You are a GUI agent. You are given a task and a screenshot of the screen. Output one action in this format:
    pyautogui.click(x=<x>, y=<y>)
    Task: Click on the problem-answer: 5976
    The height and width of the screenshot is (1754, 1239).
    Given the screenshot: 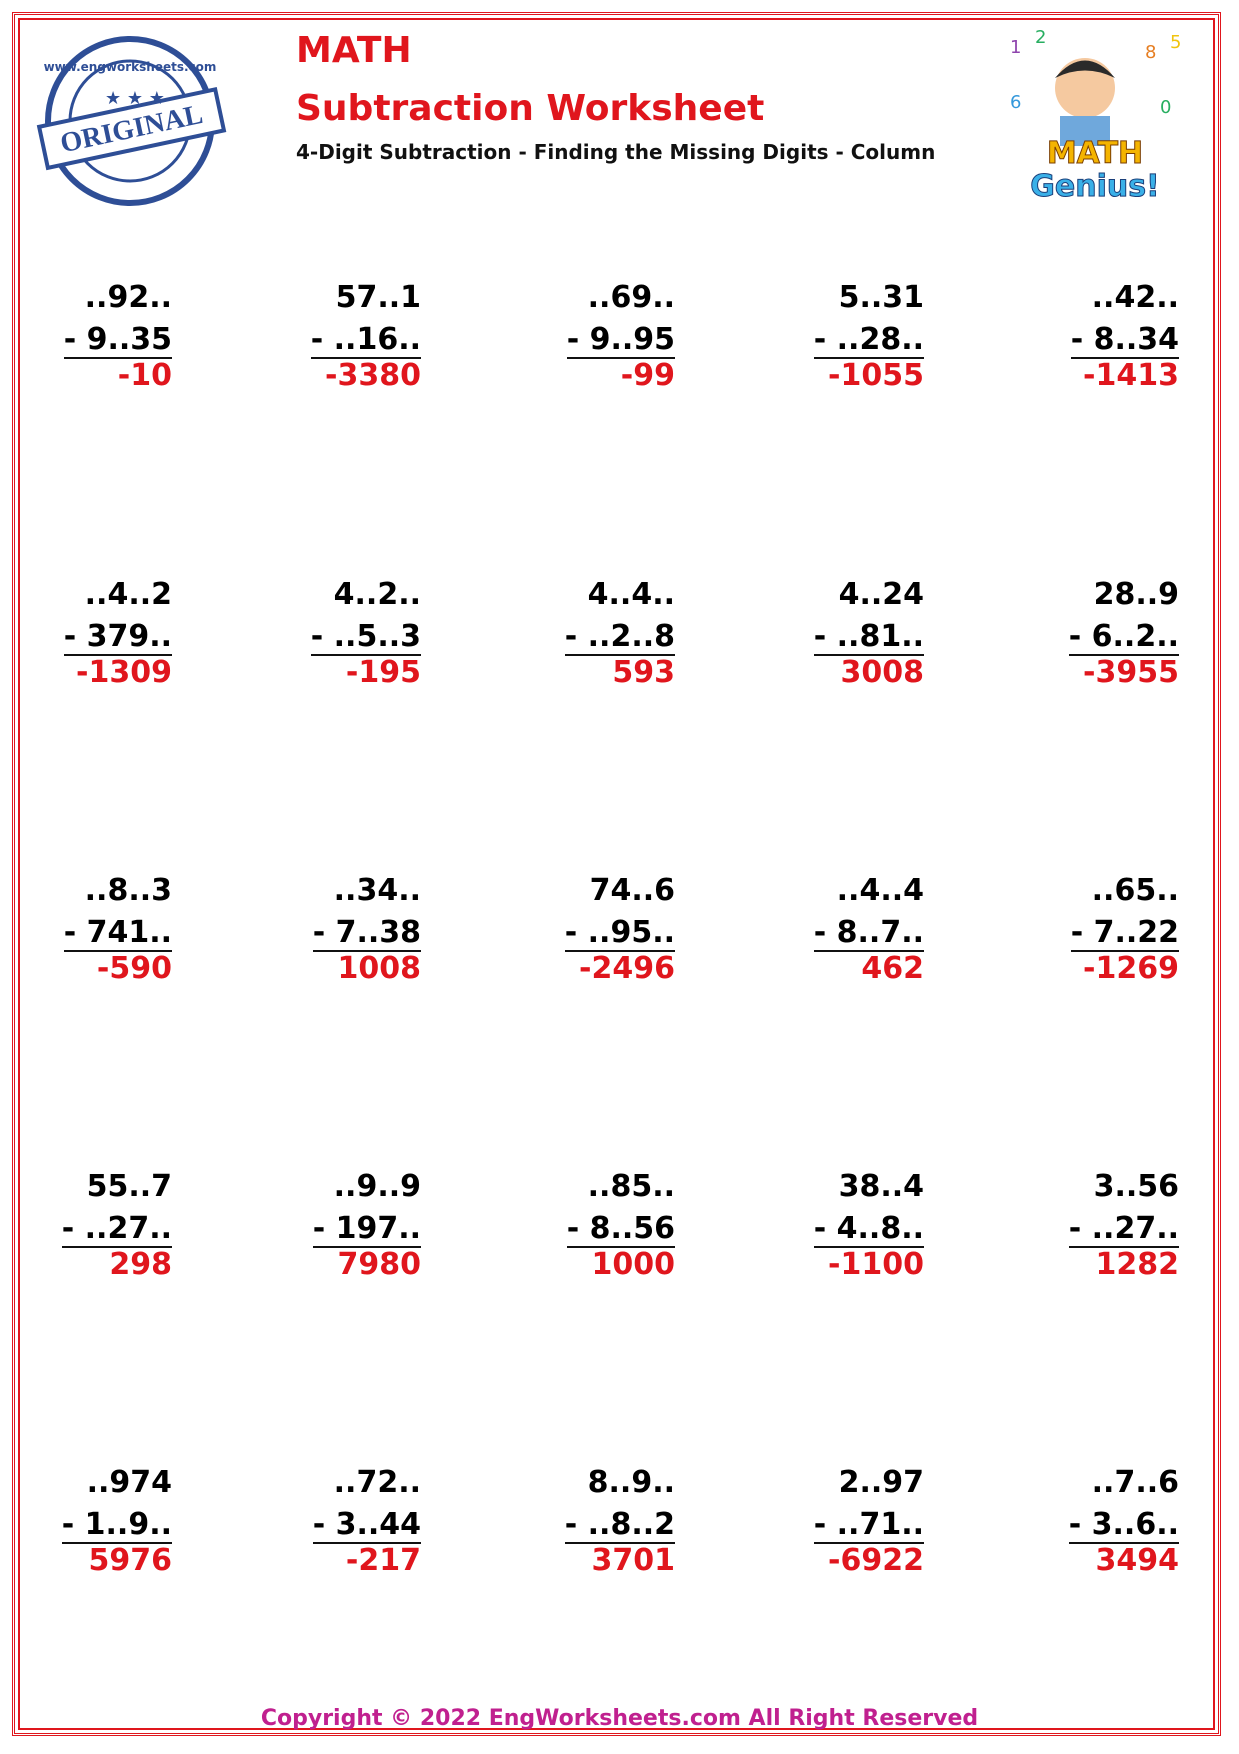 What is the action you would take?
    pyautogui.click(x=130, y=1560)
    